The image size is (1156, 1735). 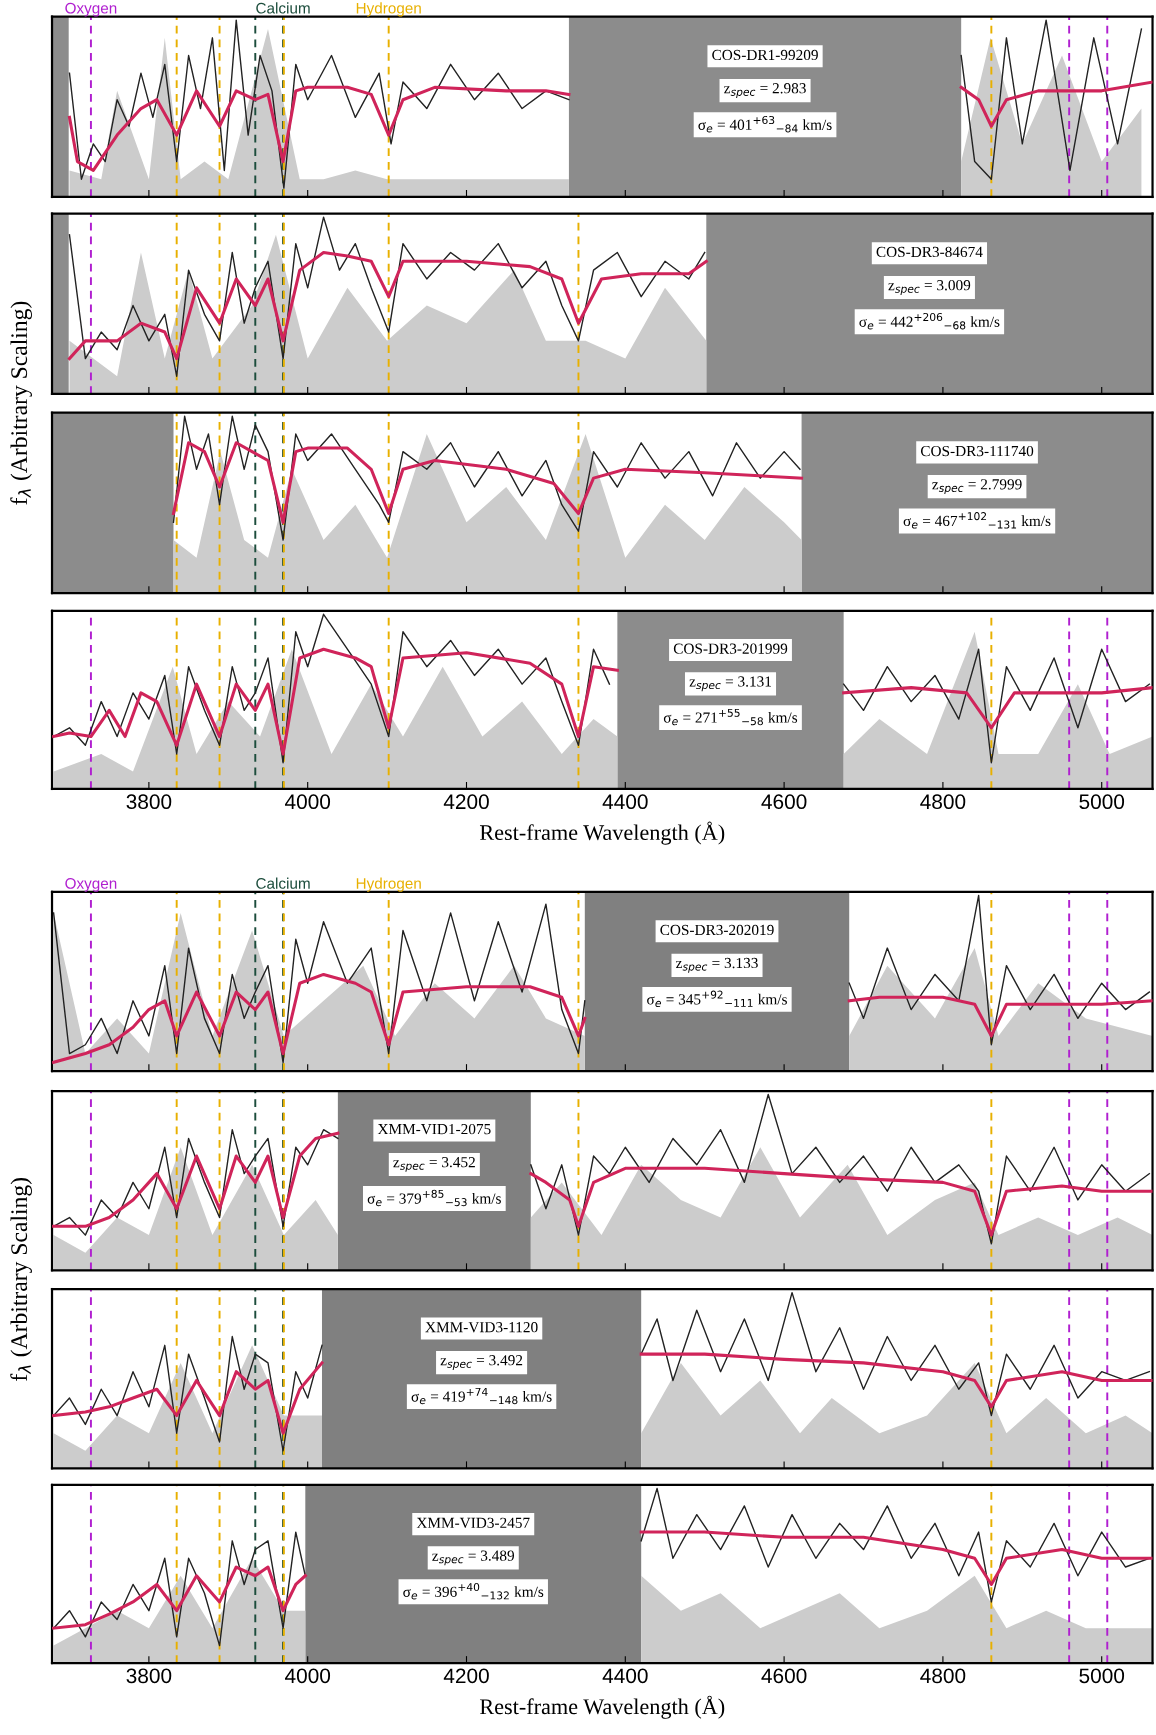 What do you see at coordinates (977, 487) in the screenshot?
I see `annotation: z$_{spec}$ = 2.7999` at bounding box center [977, 487].